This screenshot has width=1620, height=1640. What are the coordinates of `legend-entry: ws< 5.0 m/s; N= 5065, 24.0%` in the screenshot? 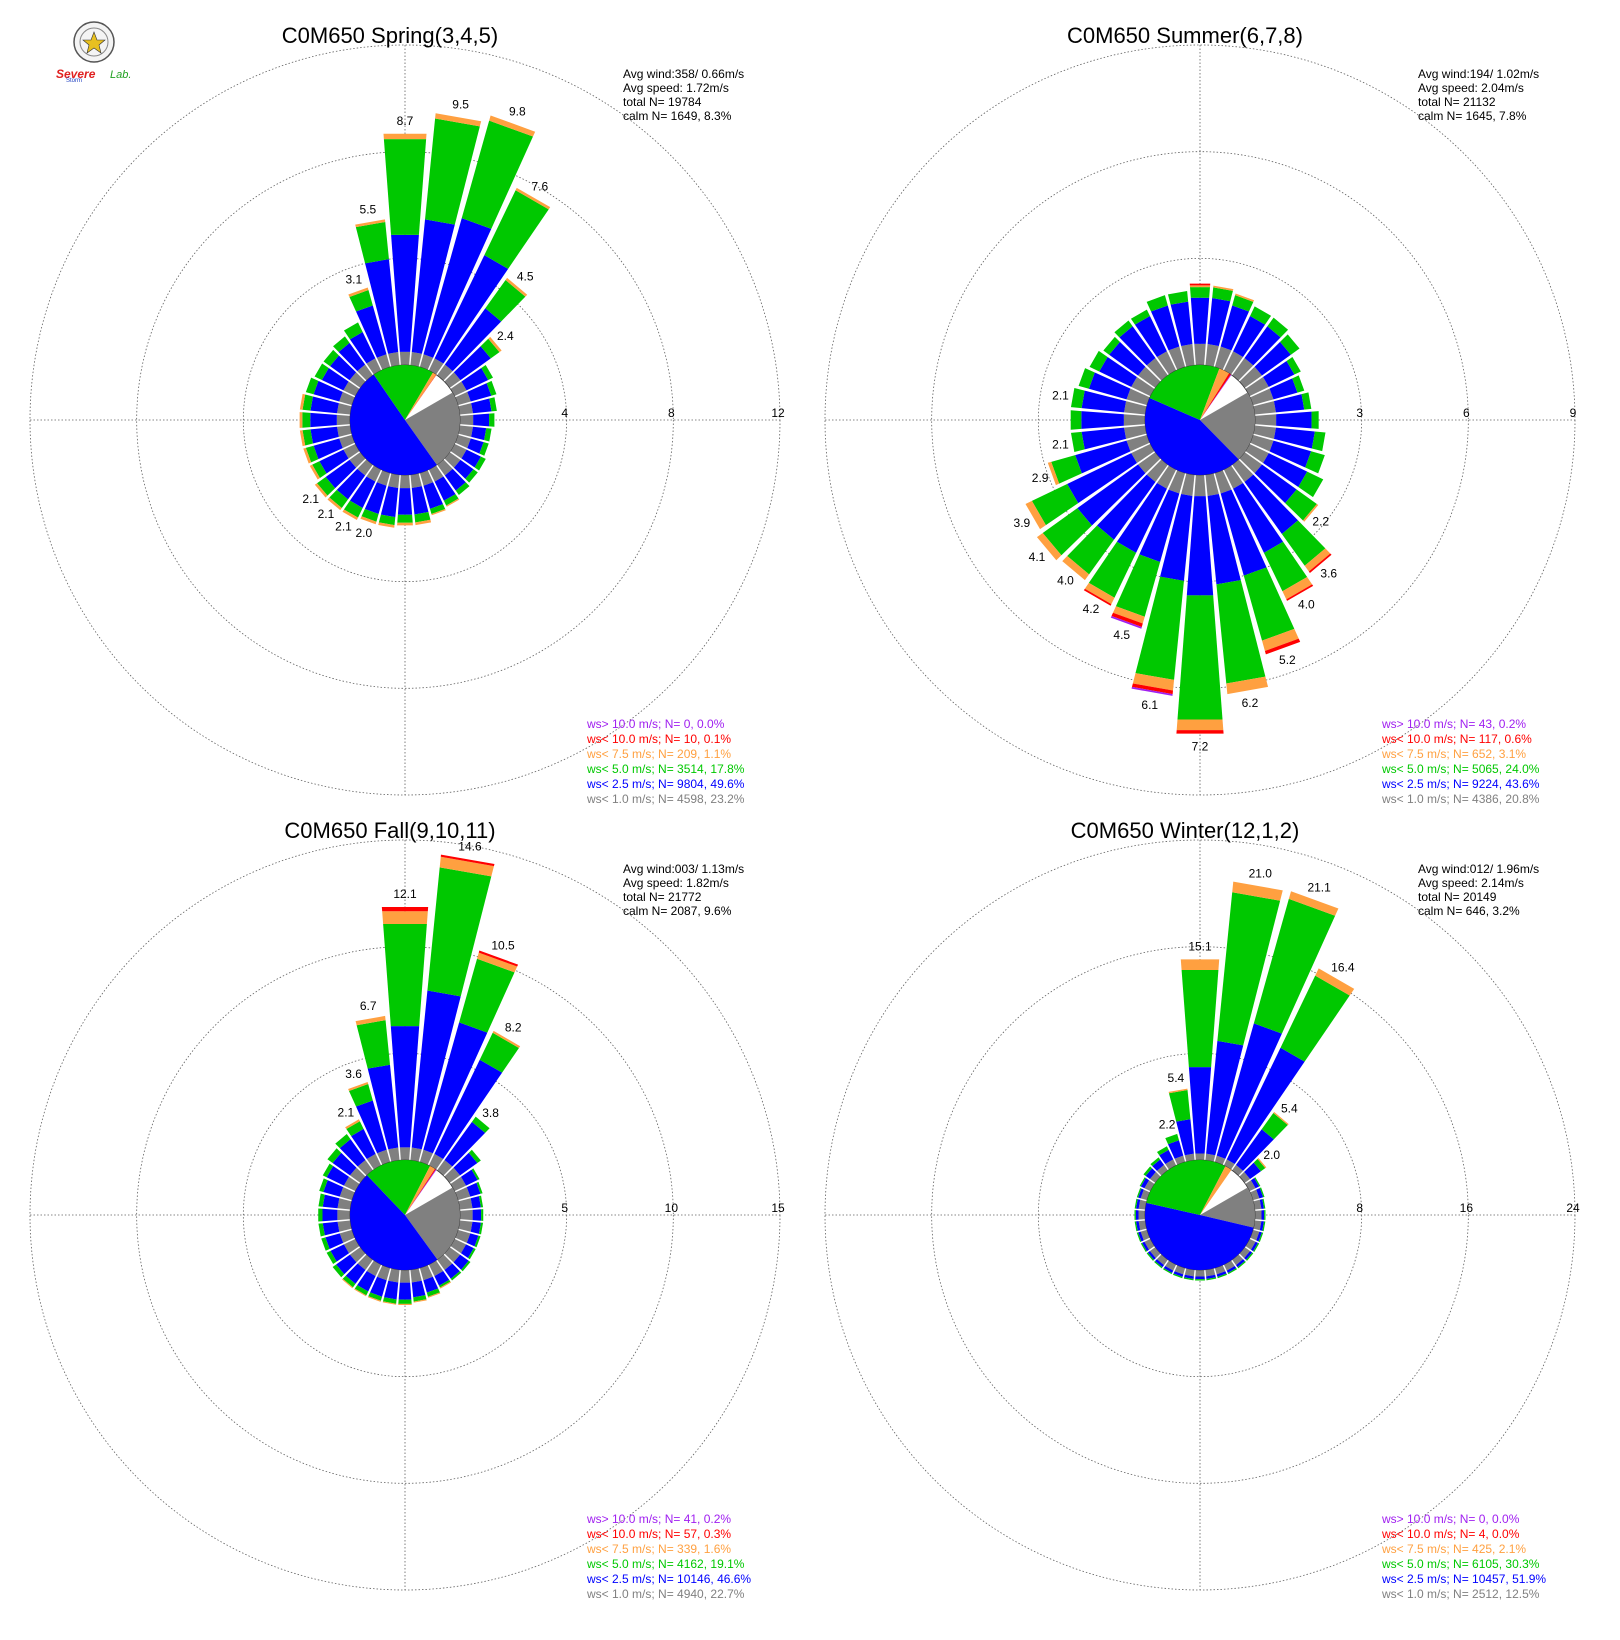 It's located at (1460, 769).